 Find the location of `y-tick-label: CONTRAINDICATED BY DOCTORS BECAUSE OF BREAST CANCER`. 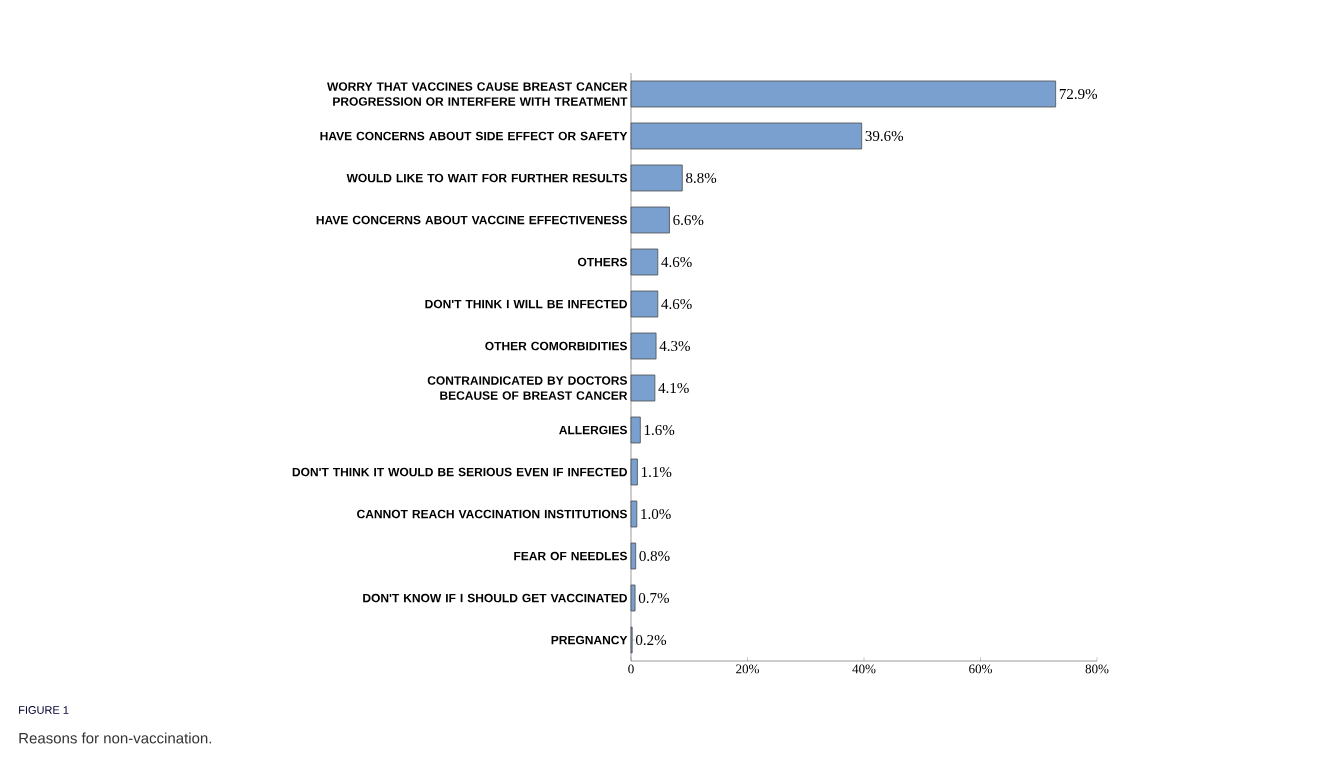

y-tick-label: CONTRAINDICATED BY DOCTORS BECAUSE OF BREAST CANCER is located at coordinates (527, 388).